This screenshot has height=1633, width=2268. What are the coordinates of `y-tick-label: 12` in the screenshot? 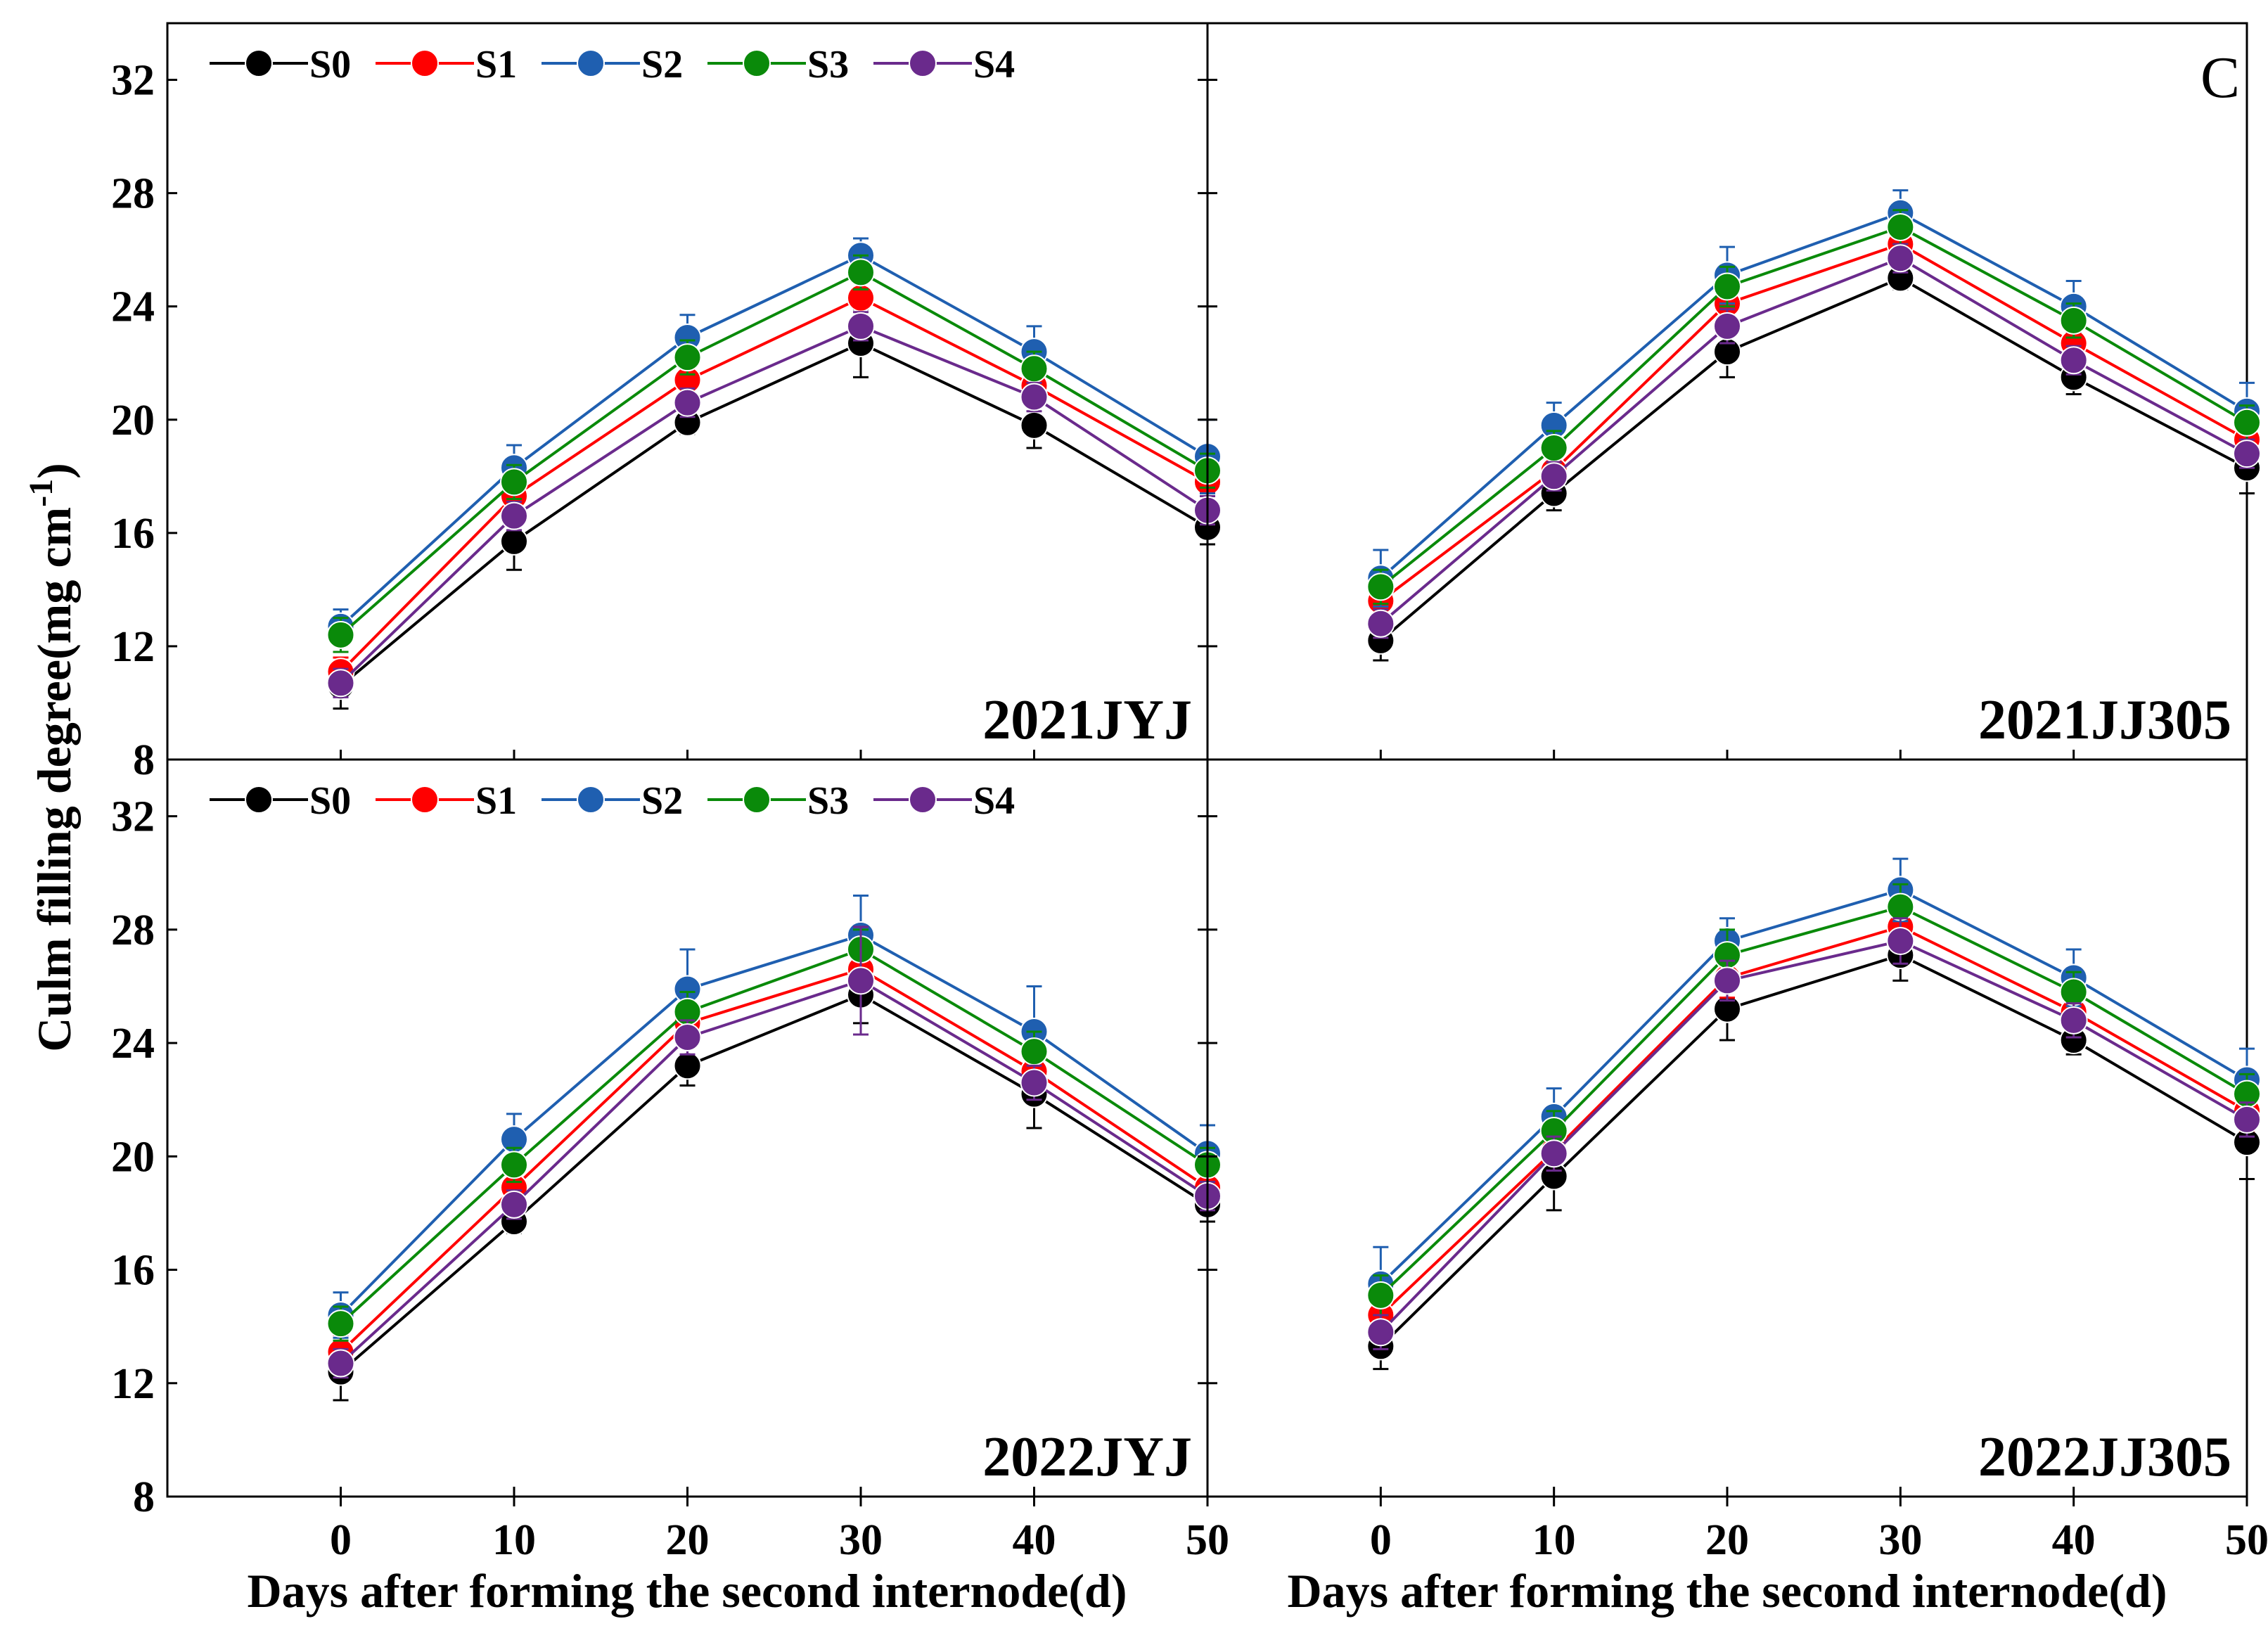 It's located at (133, 1384).